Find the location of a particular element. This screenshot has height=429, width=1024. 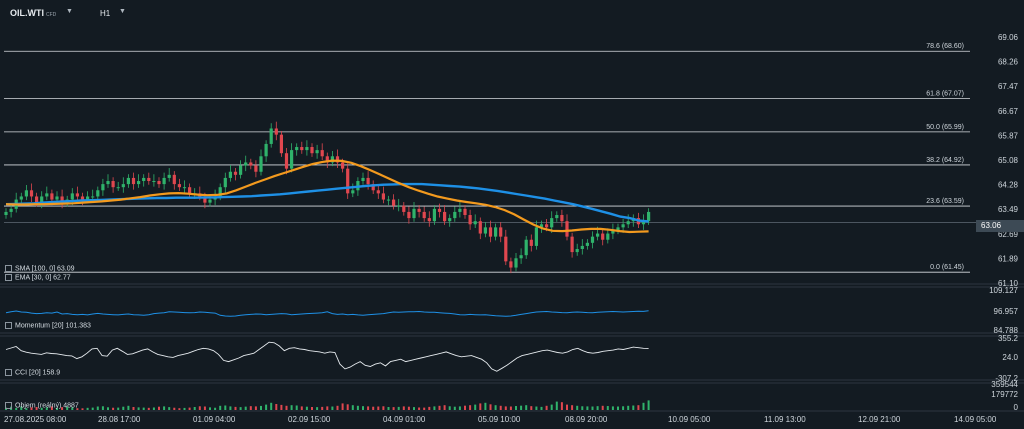

cci-tick-label: 355.2 is located at coordinates (1008, 338).